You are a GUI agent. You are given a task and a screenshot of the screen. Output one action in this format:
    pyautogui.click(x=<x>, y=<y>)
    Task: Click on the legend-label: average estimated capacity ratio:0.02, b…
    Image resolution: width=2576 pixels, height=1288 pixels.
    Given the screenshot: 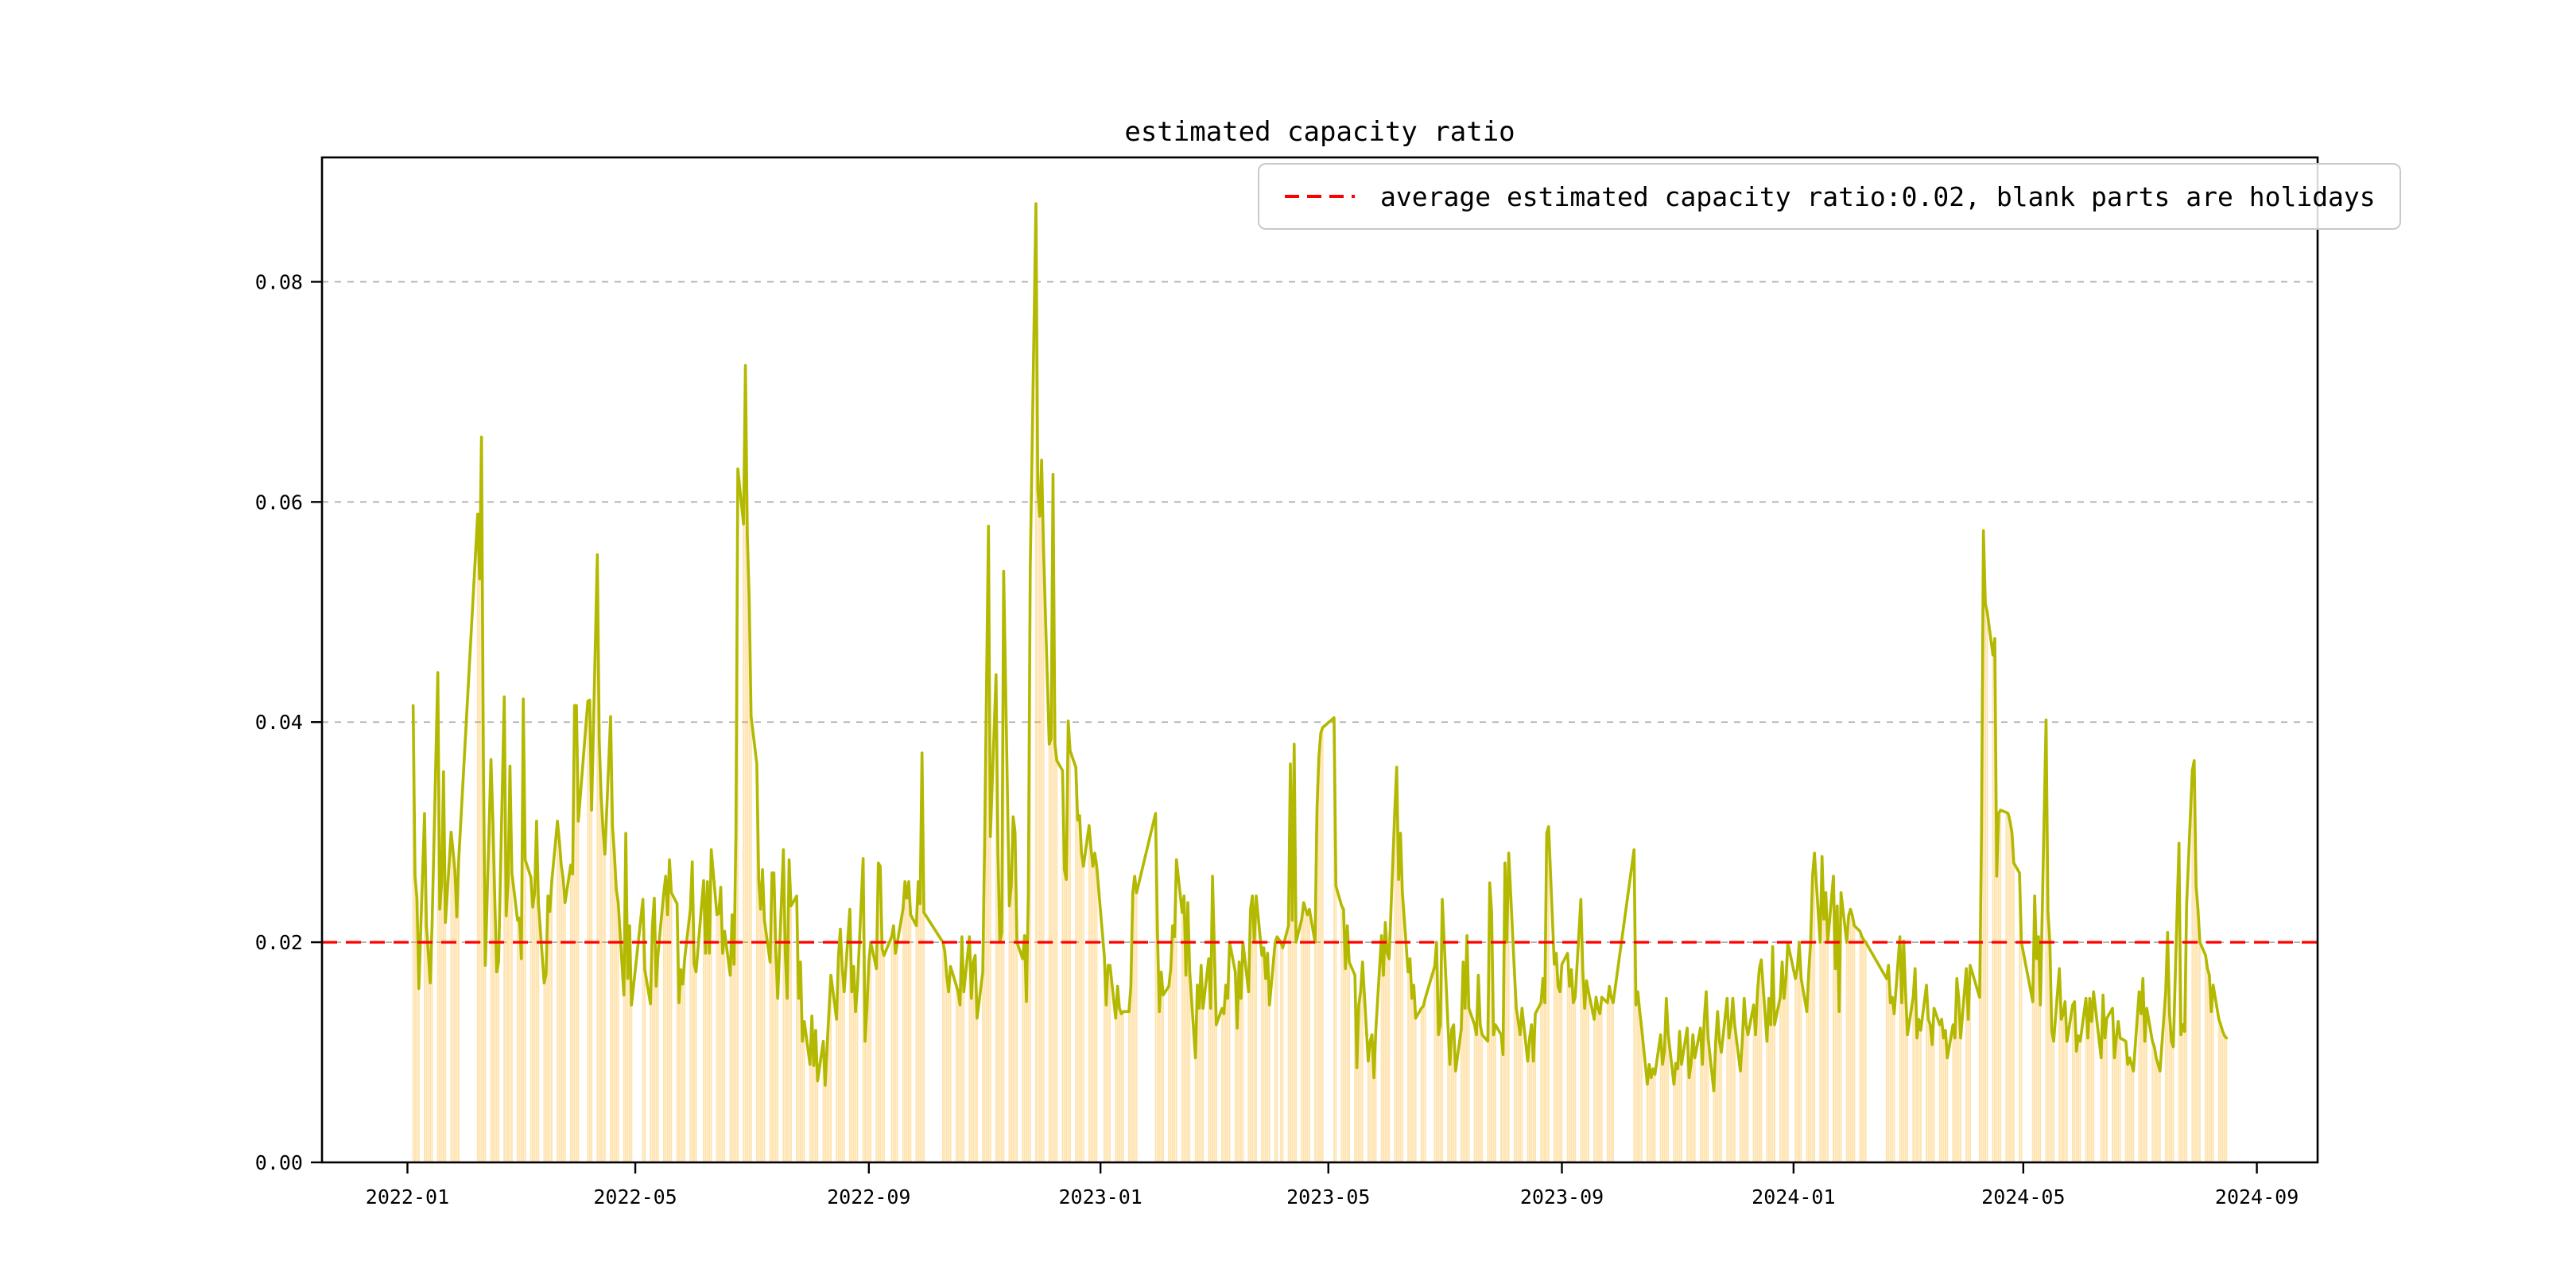 What is the action you would take?
    pyautogui.click(x=1878, y=196)
    